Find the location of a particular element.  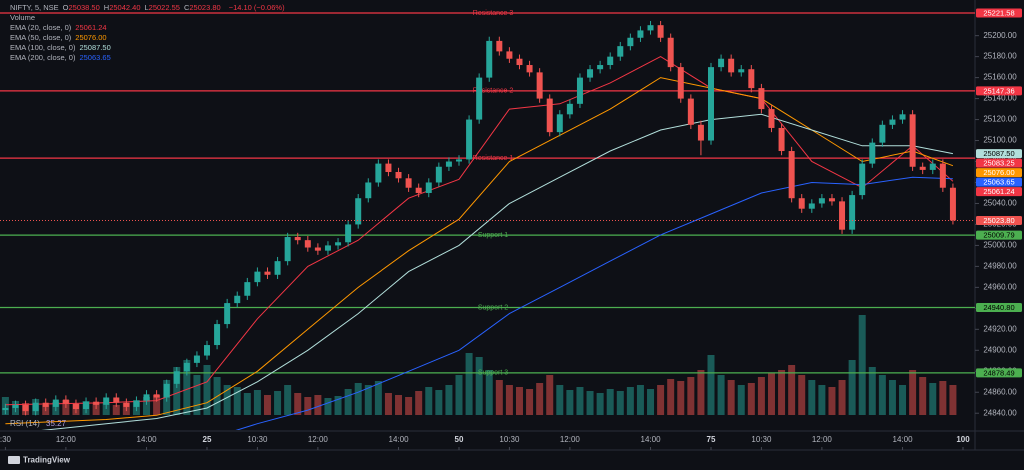

ema-name: EMA (20, close, 0) is located at coordinates (41, 27).